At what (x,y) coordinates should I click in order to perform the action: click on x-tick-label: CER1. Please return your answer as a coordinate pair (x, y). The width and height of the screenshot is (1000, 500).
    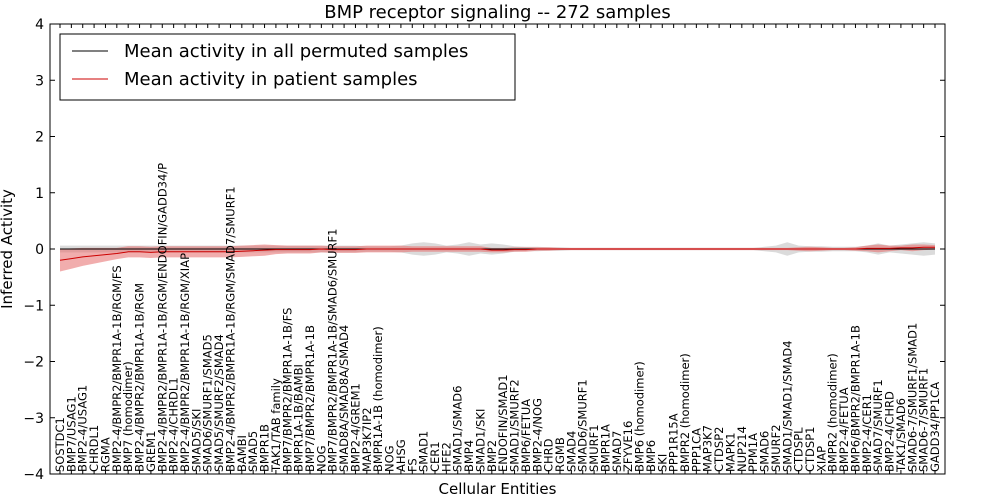
    Looking at the image, I should click on (435, 456).